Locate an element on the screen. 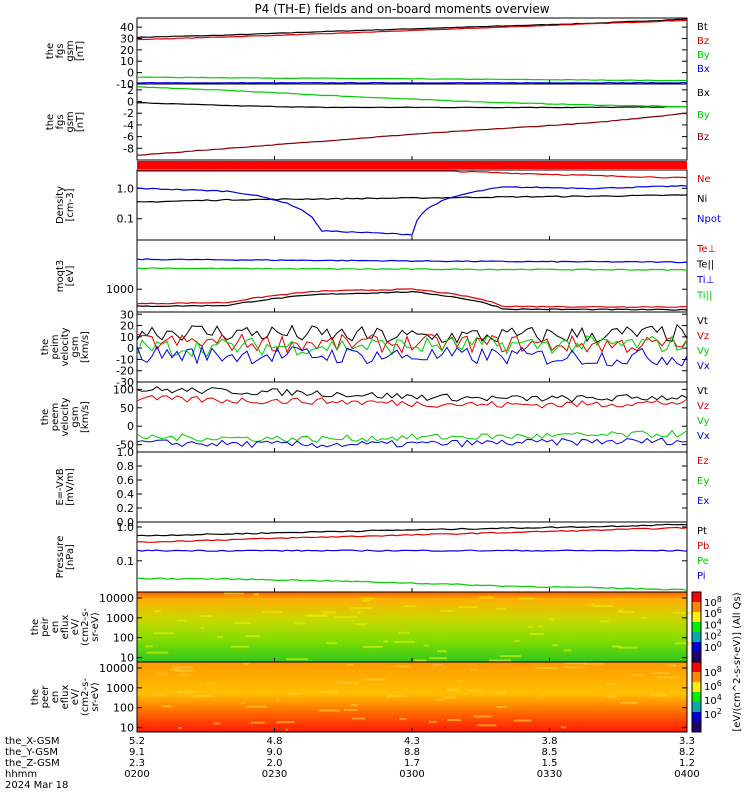 This screenshot has width=750, height=804. footer-value: 2.3 is located at coordinates (137, 763).